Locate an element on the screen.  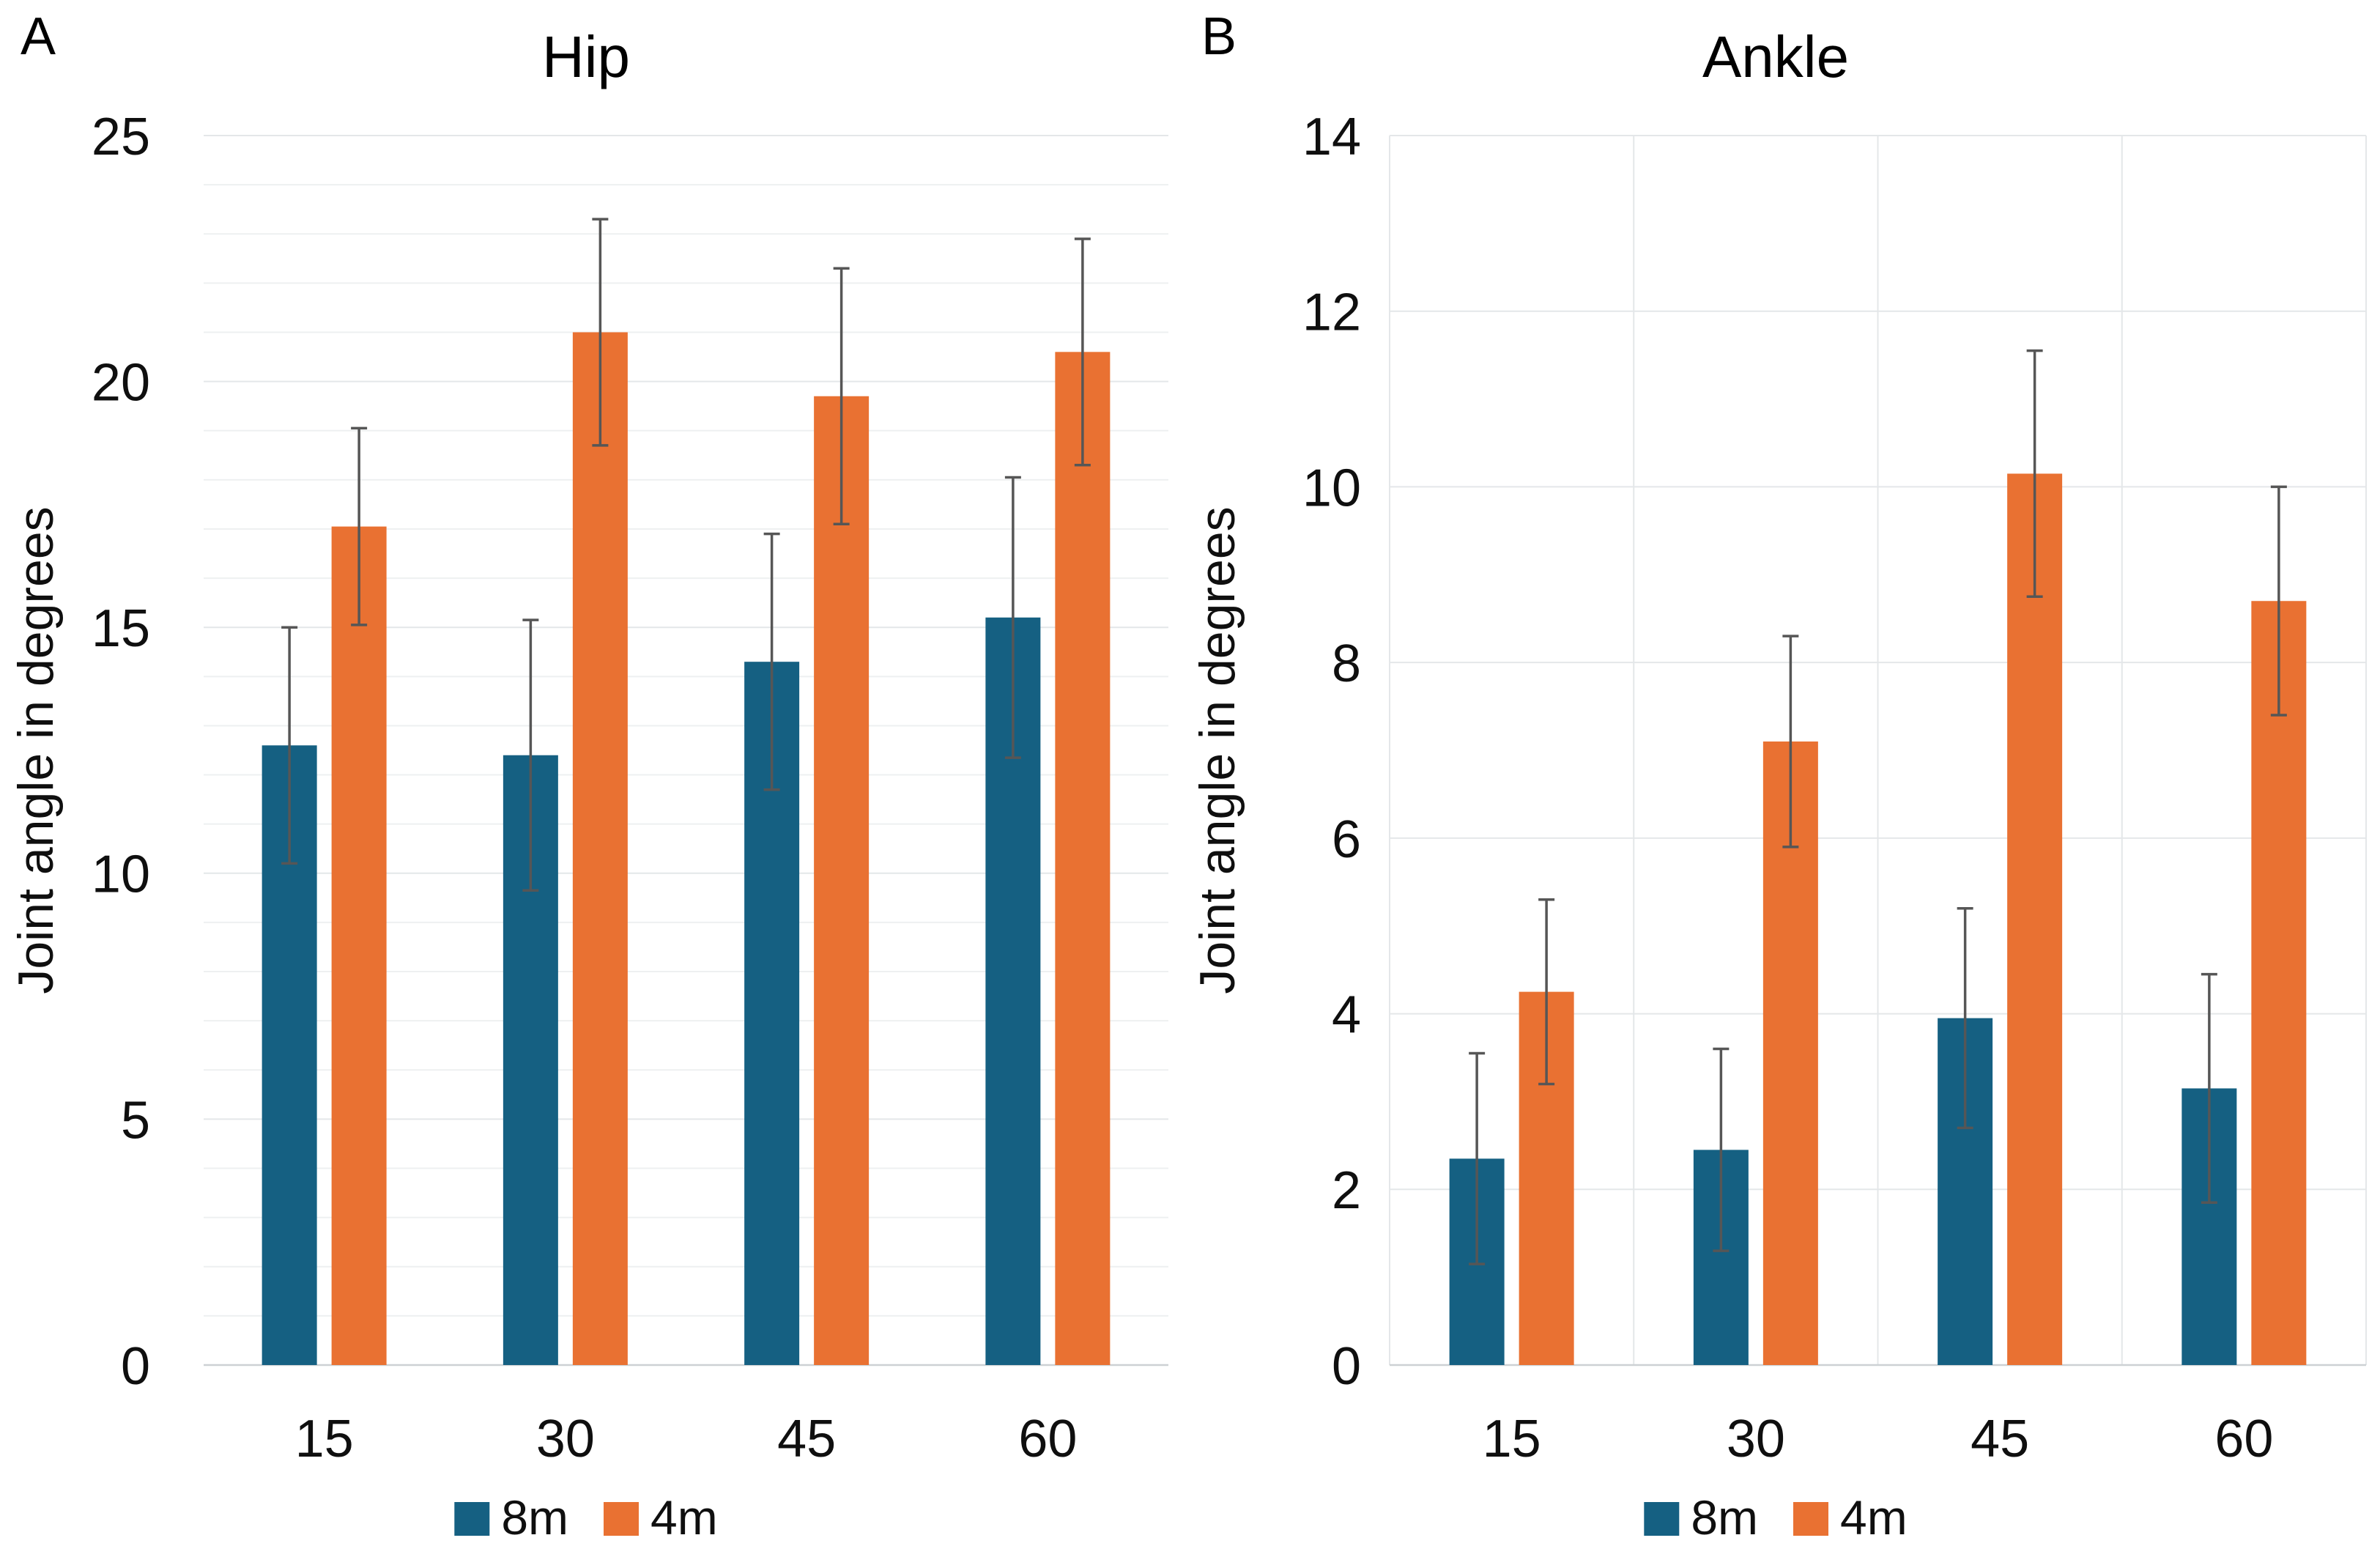
y-tick-label: 8 is located at coordinates (1346, 664).